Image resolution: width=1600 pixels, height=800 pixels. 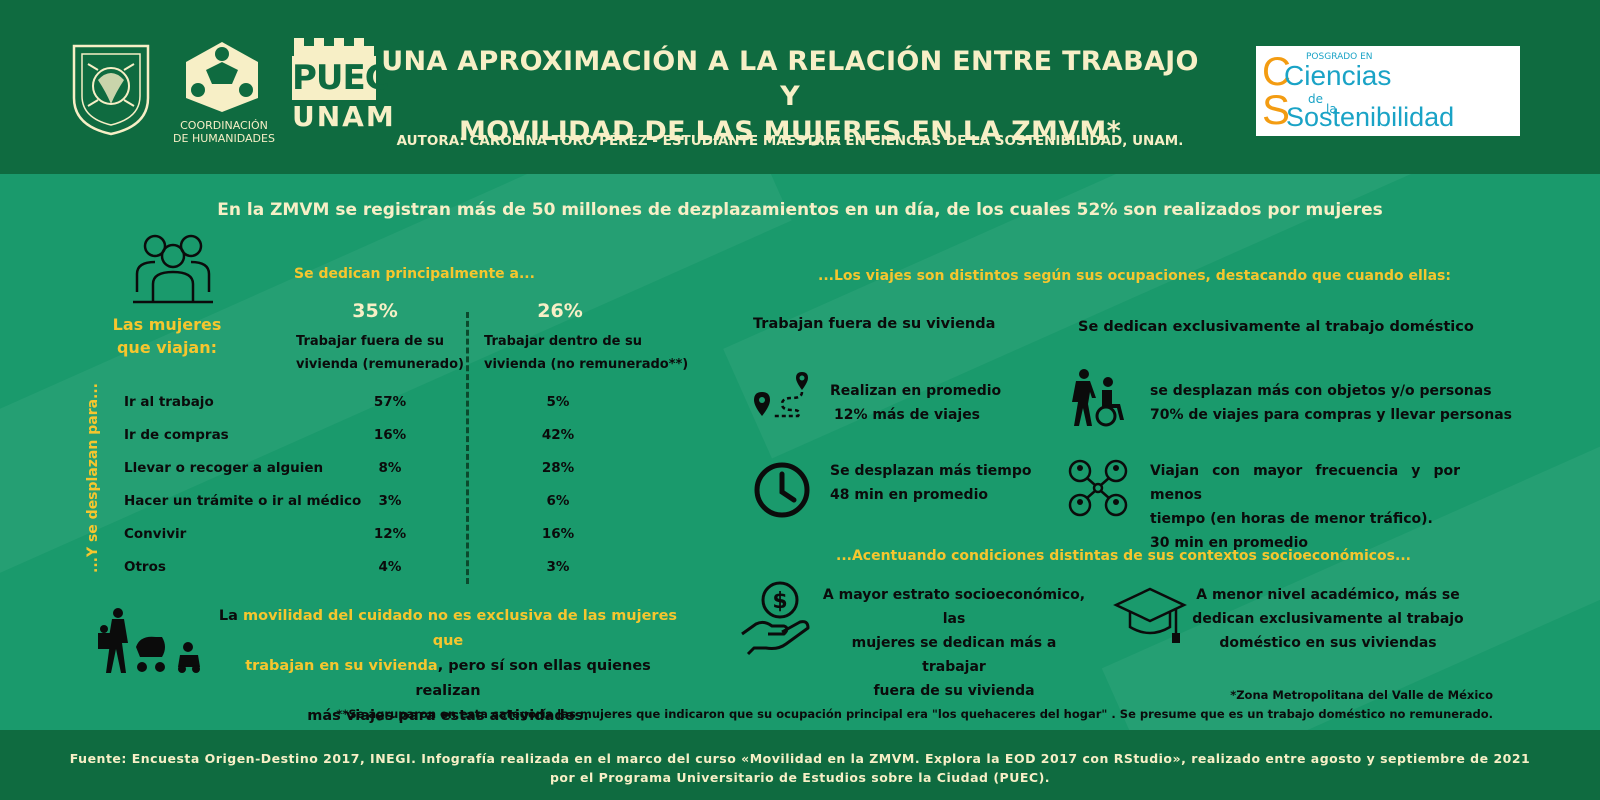 What do you see at coordinates (954, 691) in the screenshot?
I see `s1-text: fuera de su vivienda` at bounding box center [954, 691].